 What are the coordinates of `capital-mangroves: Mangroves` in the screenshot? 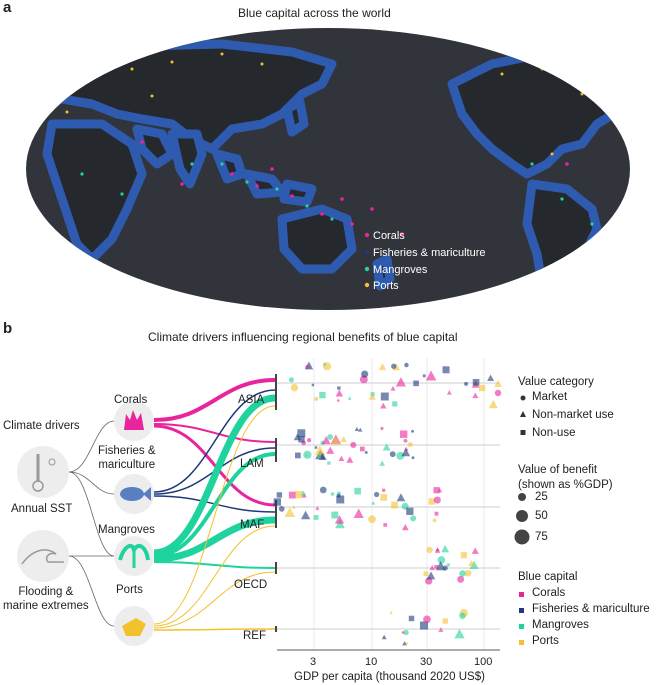 It's located at (126, 530).